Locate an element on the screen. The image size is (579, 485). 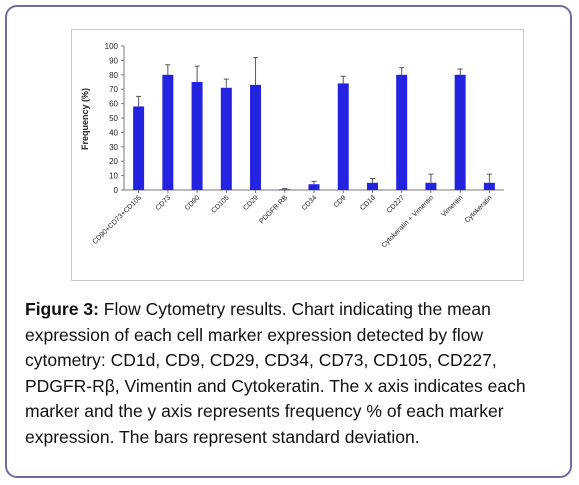
x-tick-label: Cytokeratin is located at coordinates (479, 209).